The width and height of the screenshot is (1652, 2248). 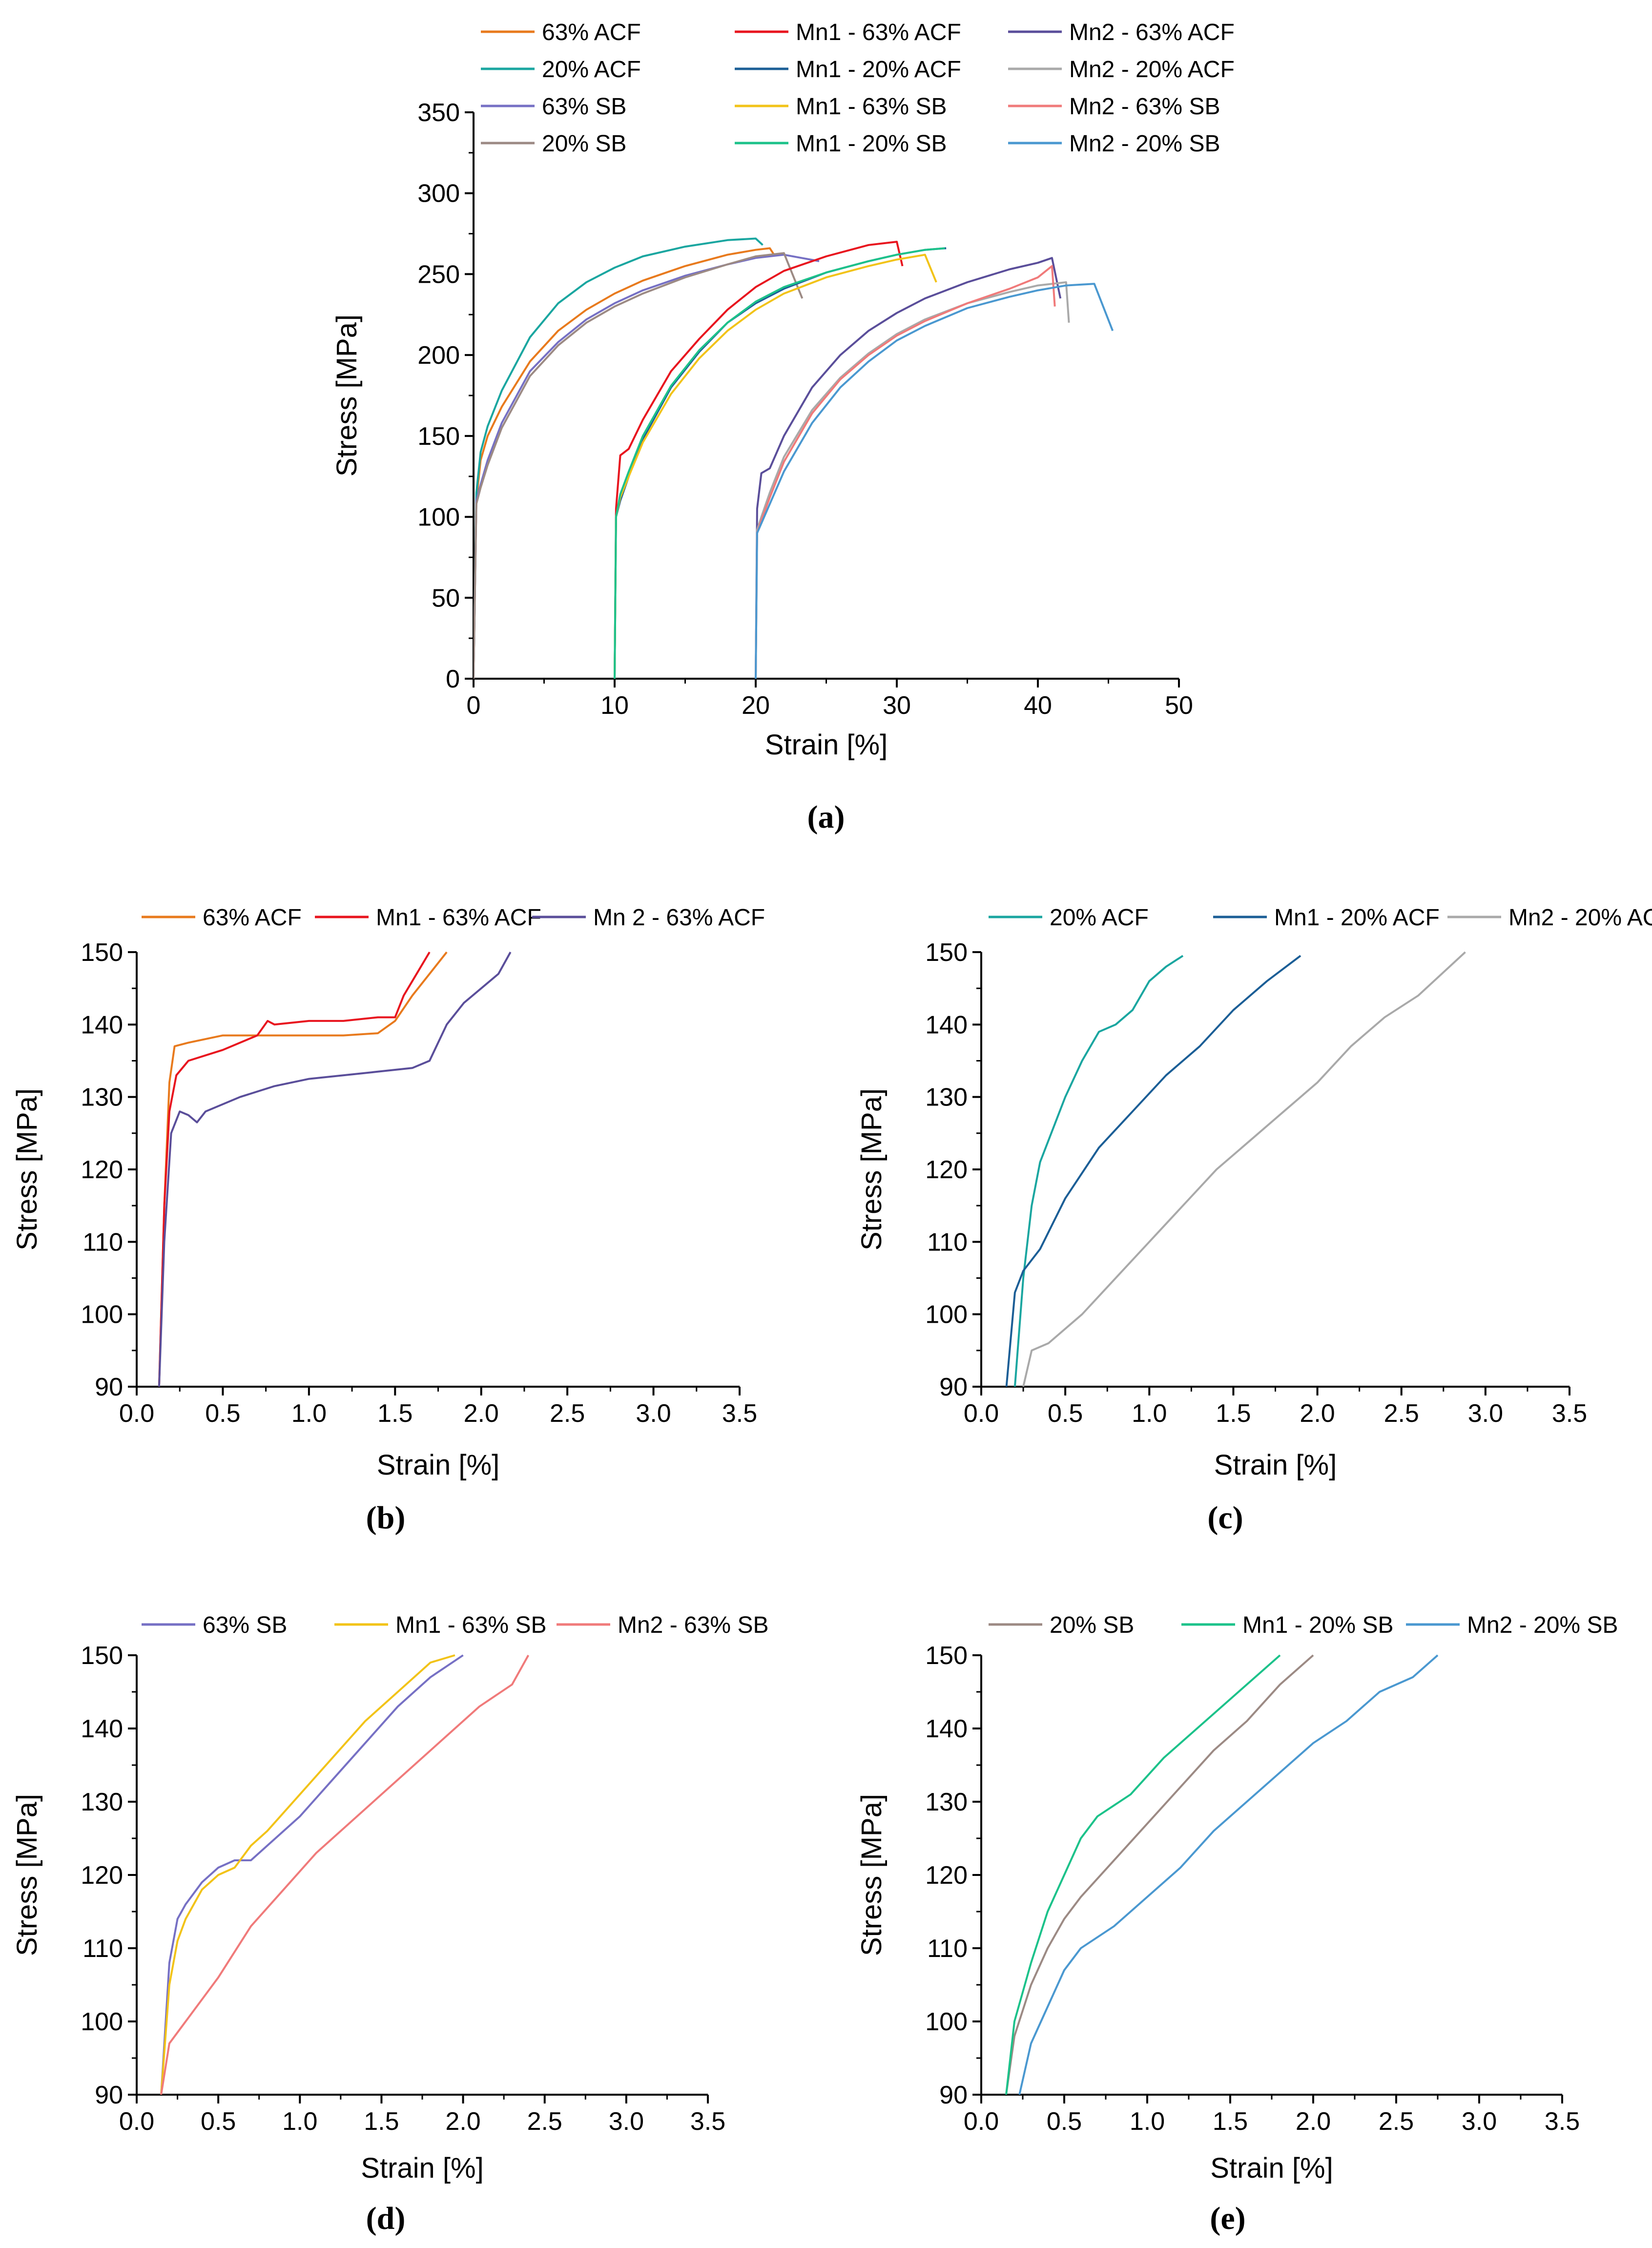 What do you see at coordinates (1227, 2218) in the screenshot?
I see `panel-label: (e)` at bounding box center [1227, 2218].